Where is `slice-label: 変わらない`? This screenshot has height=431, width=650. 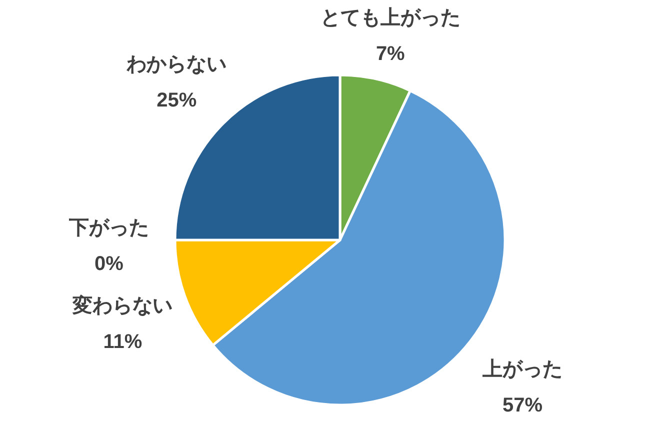 slice-label: 変わらない is located at coordinates (122, 306).